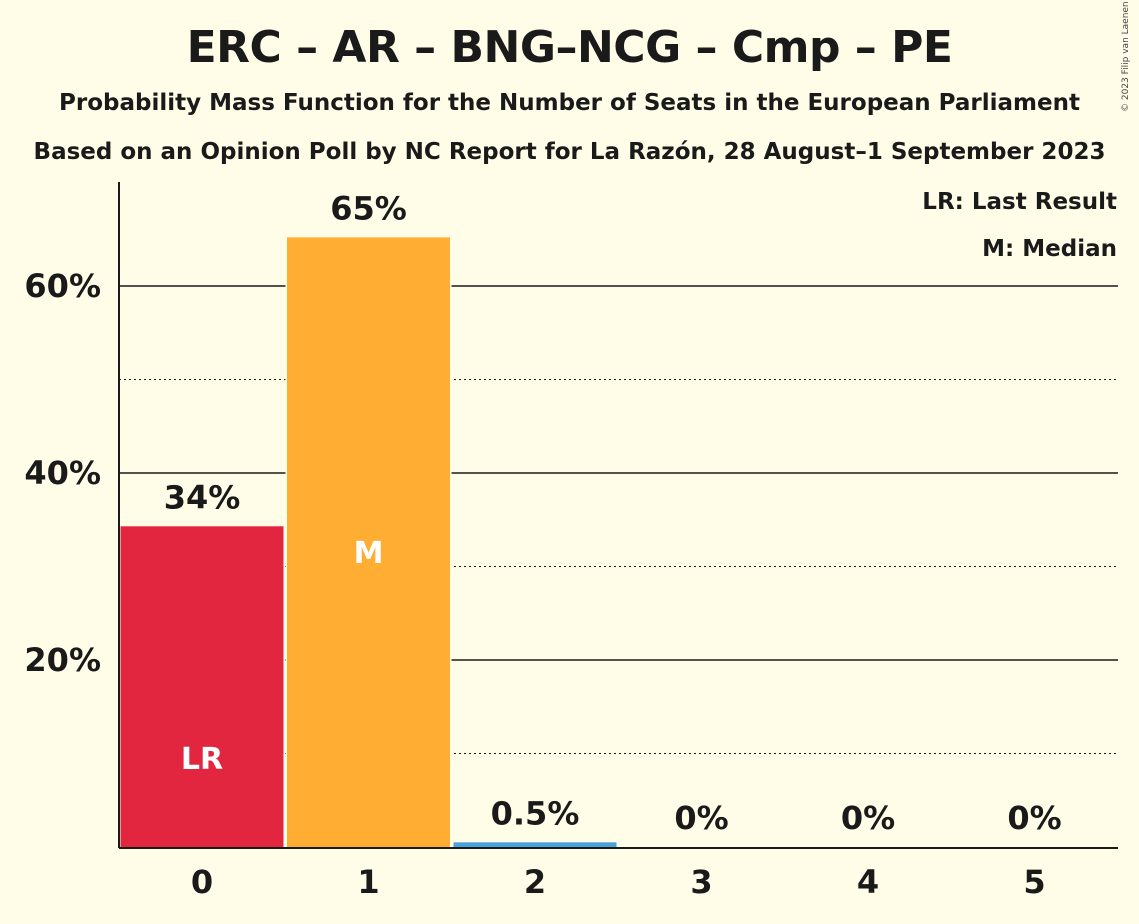 This screenshot has height=924, width=1139. Describe the element at coordinates (368, 882) in the screenshot. I see `x-tick-label-1: 1` at that location.